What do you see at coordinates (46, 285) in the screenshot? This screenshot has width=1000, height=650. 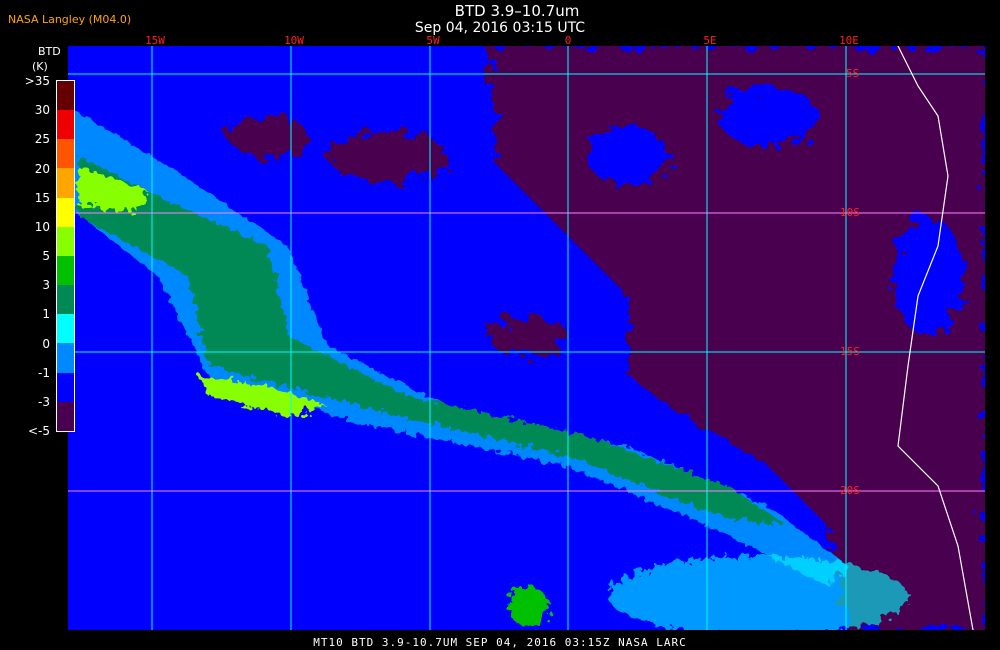 I see `colorbar-tick-label: 3` at bounding box center [46, 285].